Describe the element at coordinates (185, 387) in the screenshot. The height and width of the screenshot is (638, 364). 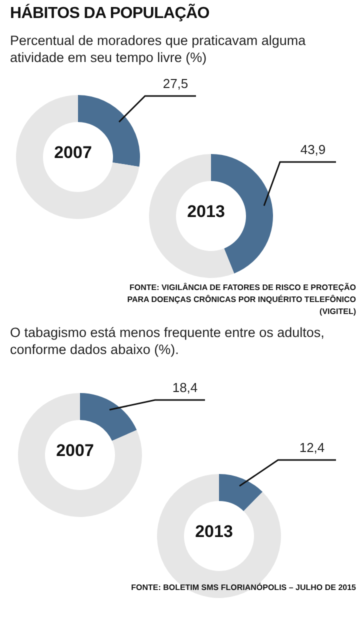
I see `data-label: 18,4` at that location.